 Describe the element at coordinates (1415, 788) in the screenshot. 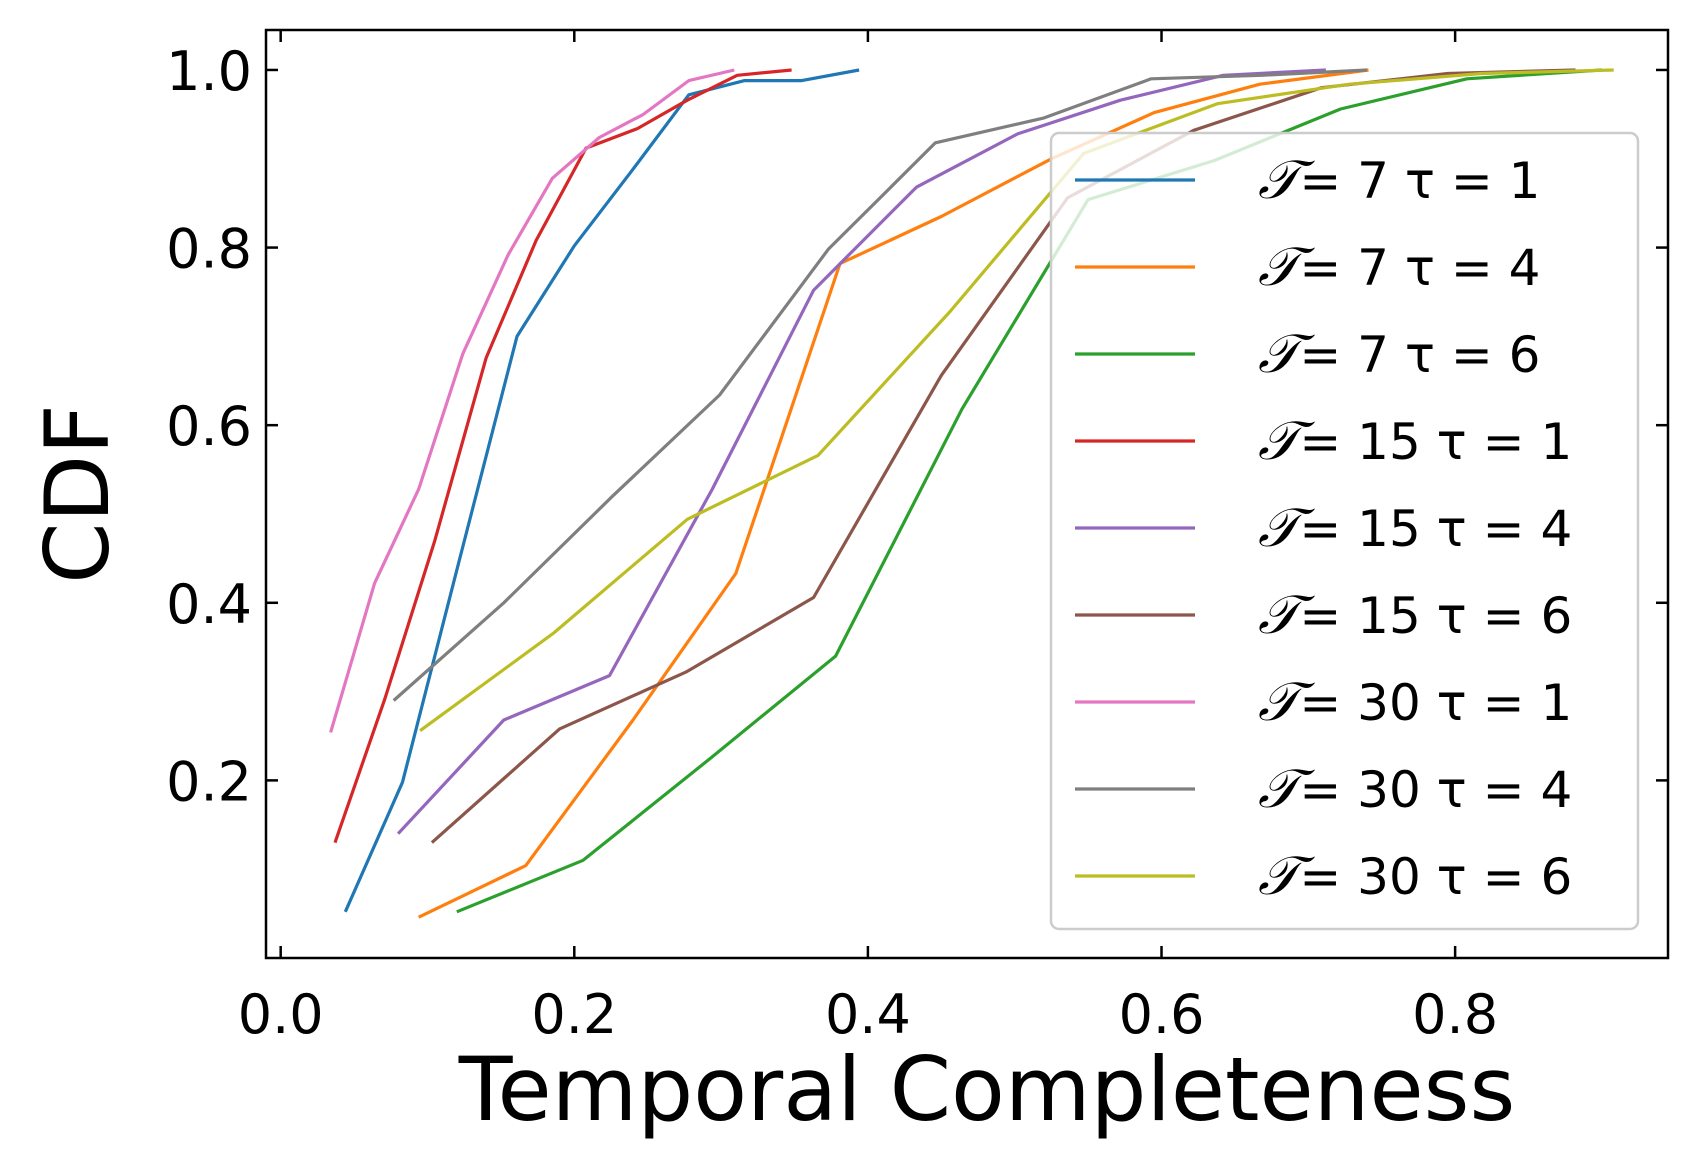

I see `legend-label: 𝒯= 30 τ = 4` at that location.